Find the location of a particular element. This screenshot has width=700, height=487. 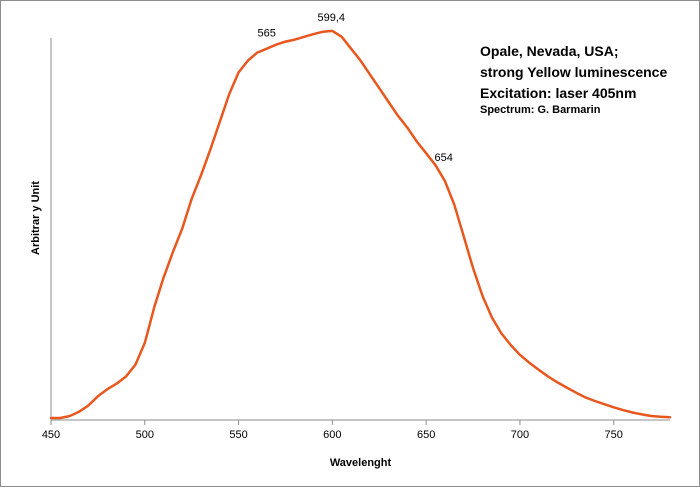

x-tick-label: 550 is located at coordinates (238, 435).